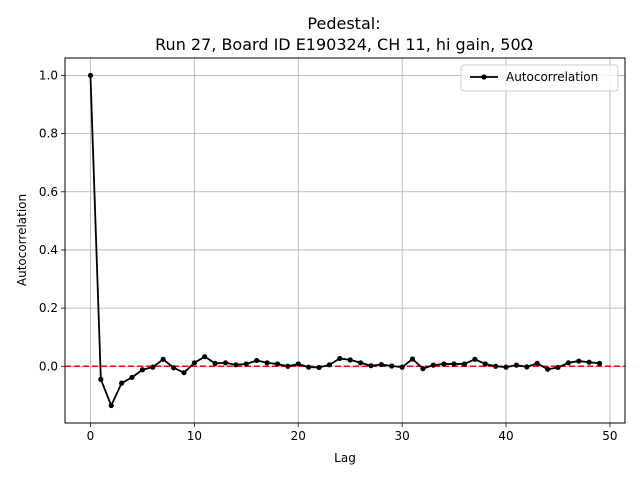  What do you see at coordinates (22, 240) in the screenshot?
I see `y-axis-label: Autocorrelation` at bounding box center [22, 240].